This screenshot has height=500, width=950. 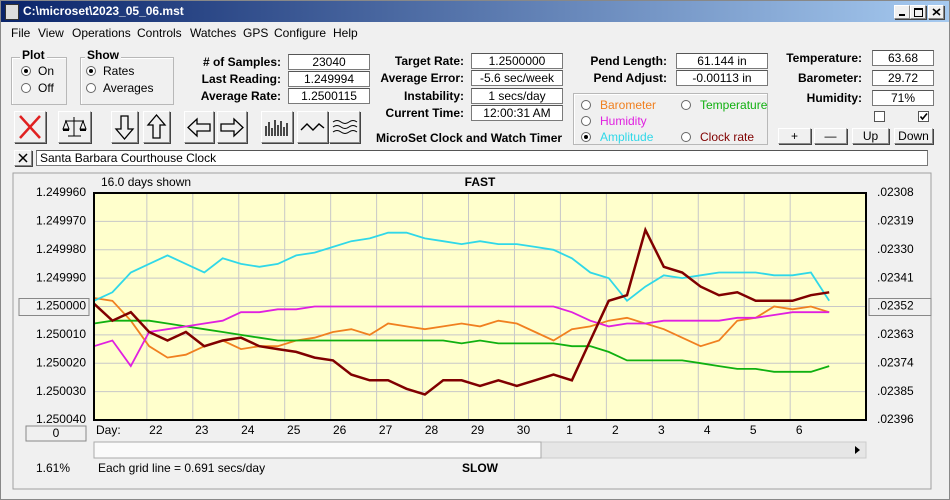 I want to click on legend-entry: Clock rate, so click(x=727, y=137).